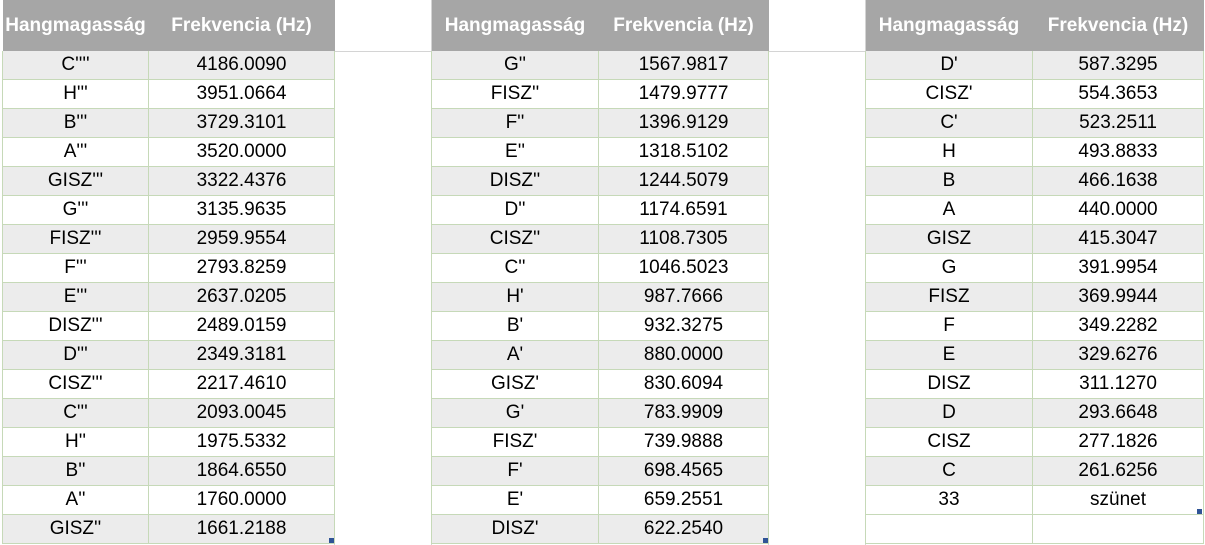 This screenshot has height=545, width=1205. I want to click on pitch-cell: B'', so click(75, 471).